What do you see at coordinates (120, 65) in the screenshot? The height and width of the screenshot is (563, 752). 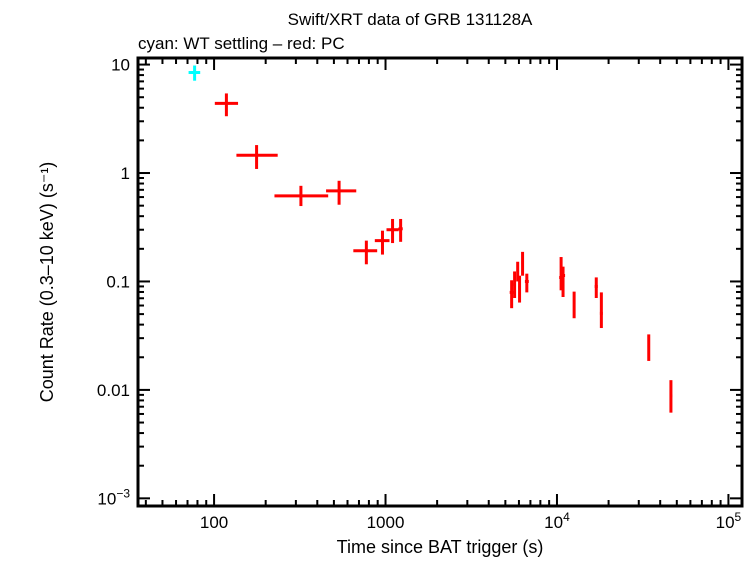 I see `y-tick-label: 10` at bounding box center [120, 65].